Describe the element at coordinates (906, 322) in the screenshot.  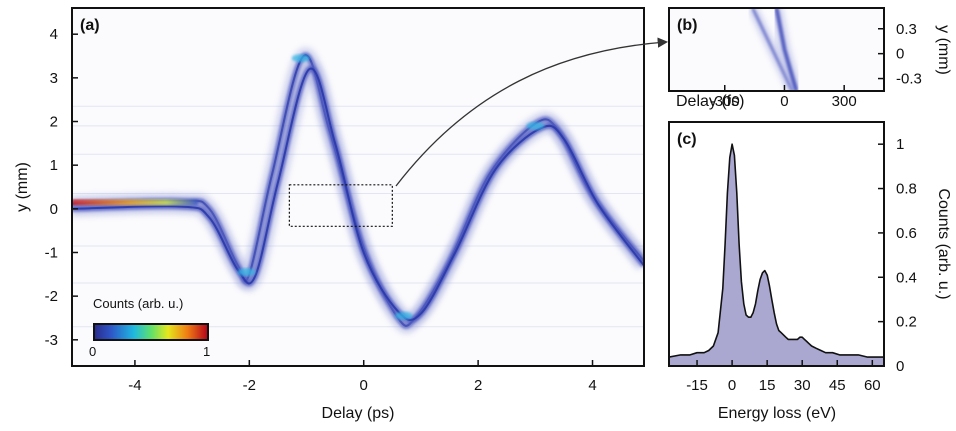
I see `panel-c-y-tick-label: 0.2` at that location.